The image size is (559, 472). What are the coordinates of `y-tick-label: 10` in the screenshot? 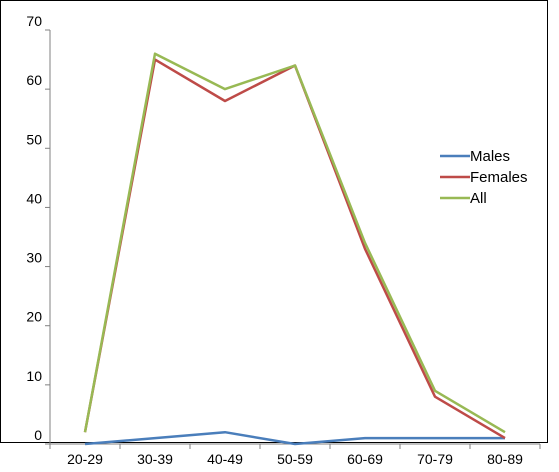 It's located at (34, 376).